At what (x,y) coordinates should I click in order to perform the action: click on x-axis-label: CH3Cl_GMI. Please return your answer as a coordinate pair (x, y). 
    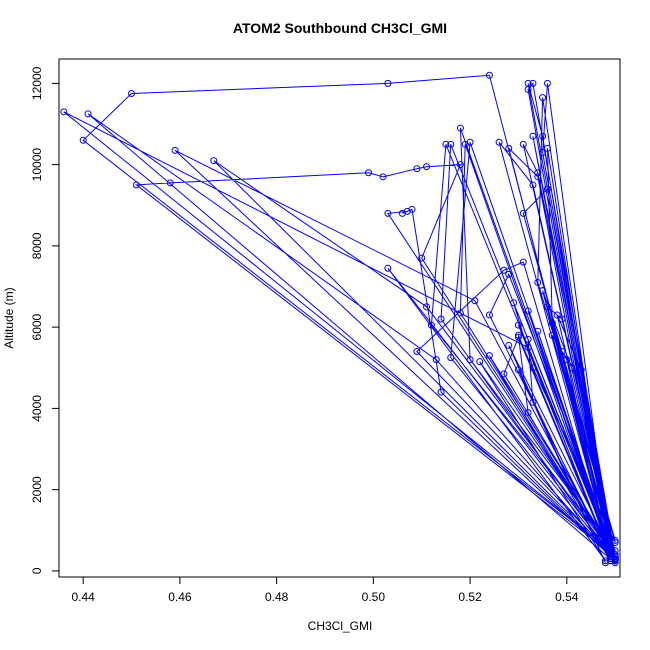
    Looking at the image, I should click on (340, 626).